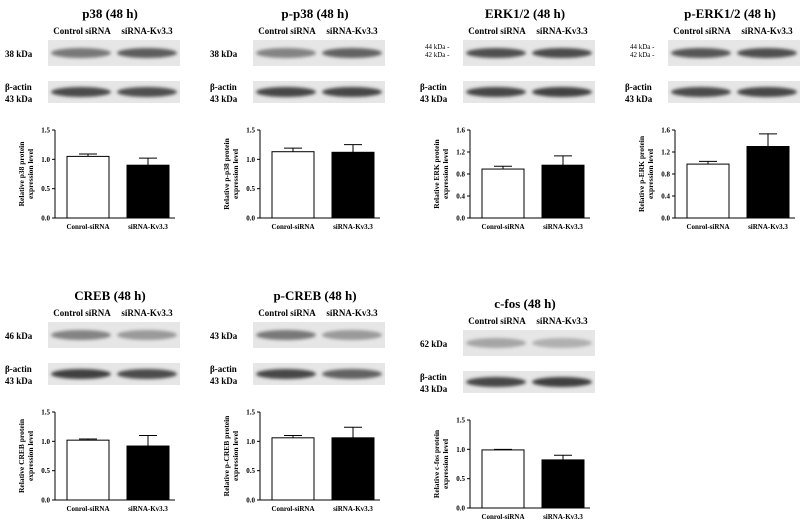 The width and height of the screenshot is (800, 520). What do you see at coordinates (665, 131) in the screenshot?
I see `y-tick-label: 1.6` at bounding box center [665, 131].